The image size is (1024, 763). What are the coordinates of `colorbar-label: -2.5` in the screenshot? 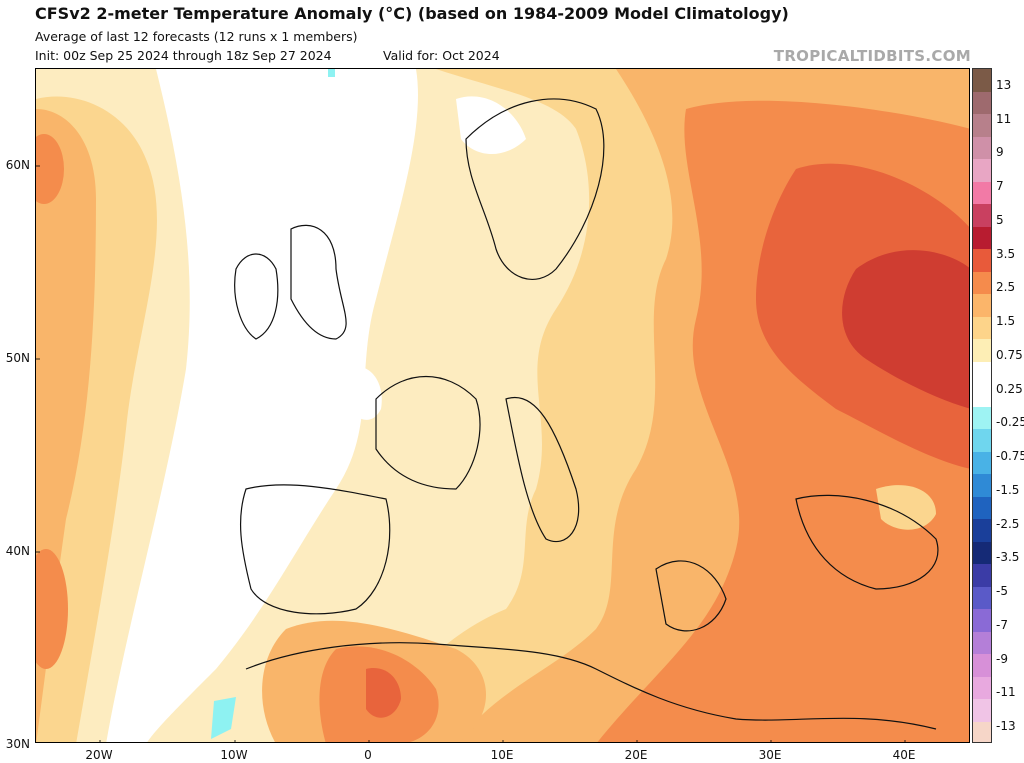 It's located at (1008, 523).